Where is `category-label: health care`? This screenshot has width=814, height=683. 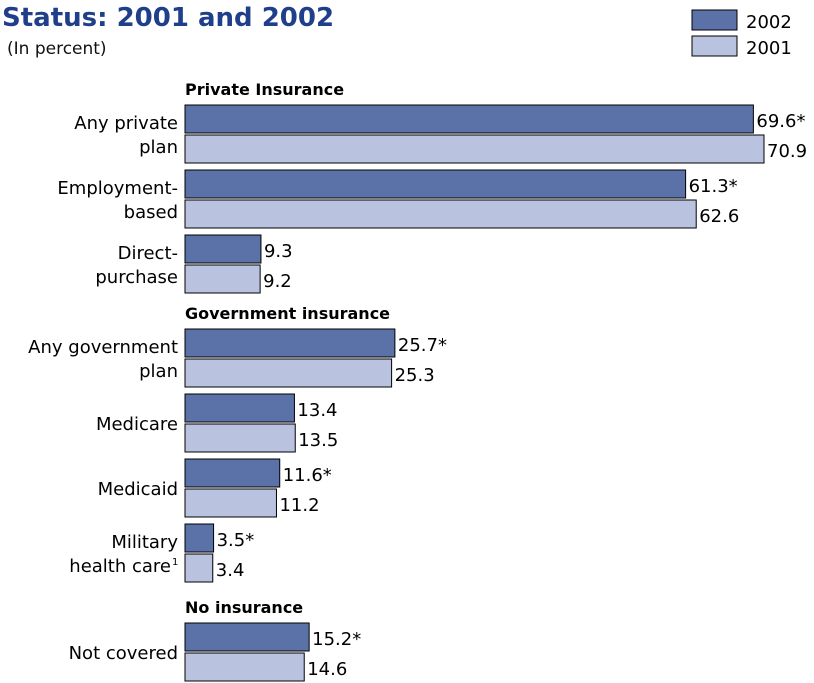
category-label: health care is located at coordinates (120, 566).